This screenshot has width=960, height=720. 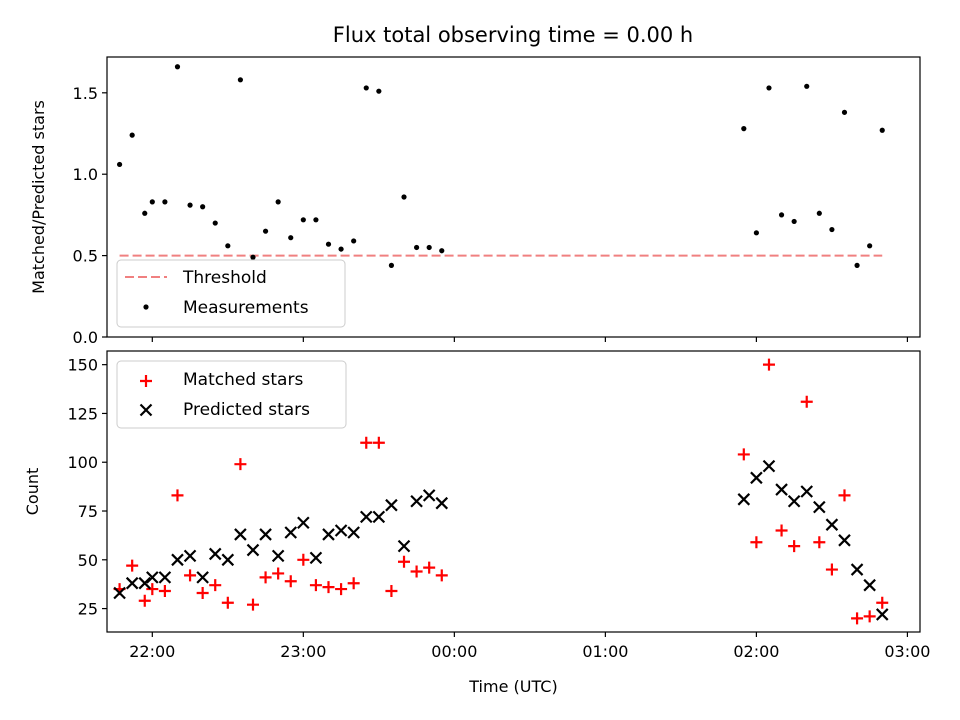 What do you see at coordinates (38, 197) in the screenshot?
I see `y-axis-label: Matched/Predicted stars` at bounding box center [38, 197].